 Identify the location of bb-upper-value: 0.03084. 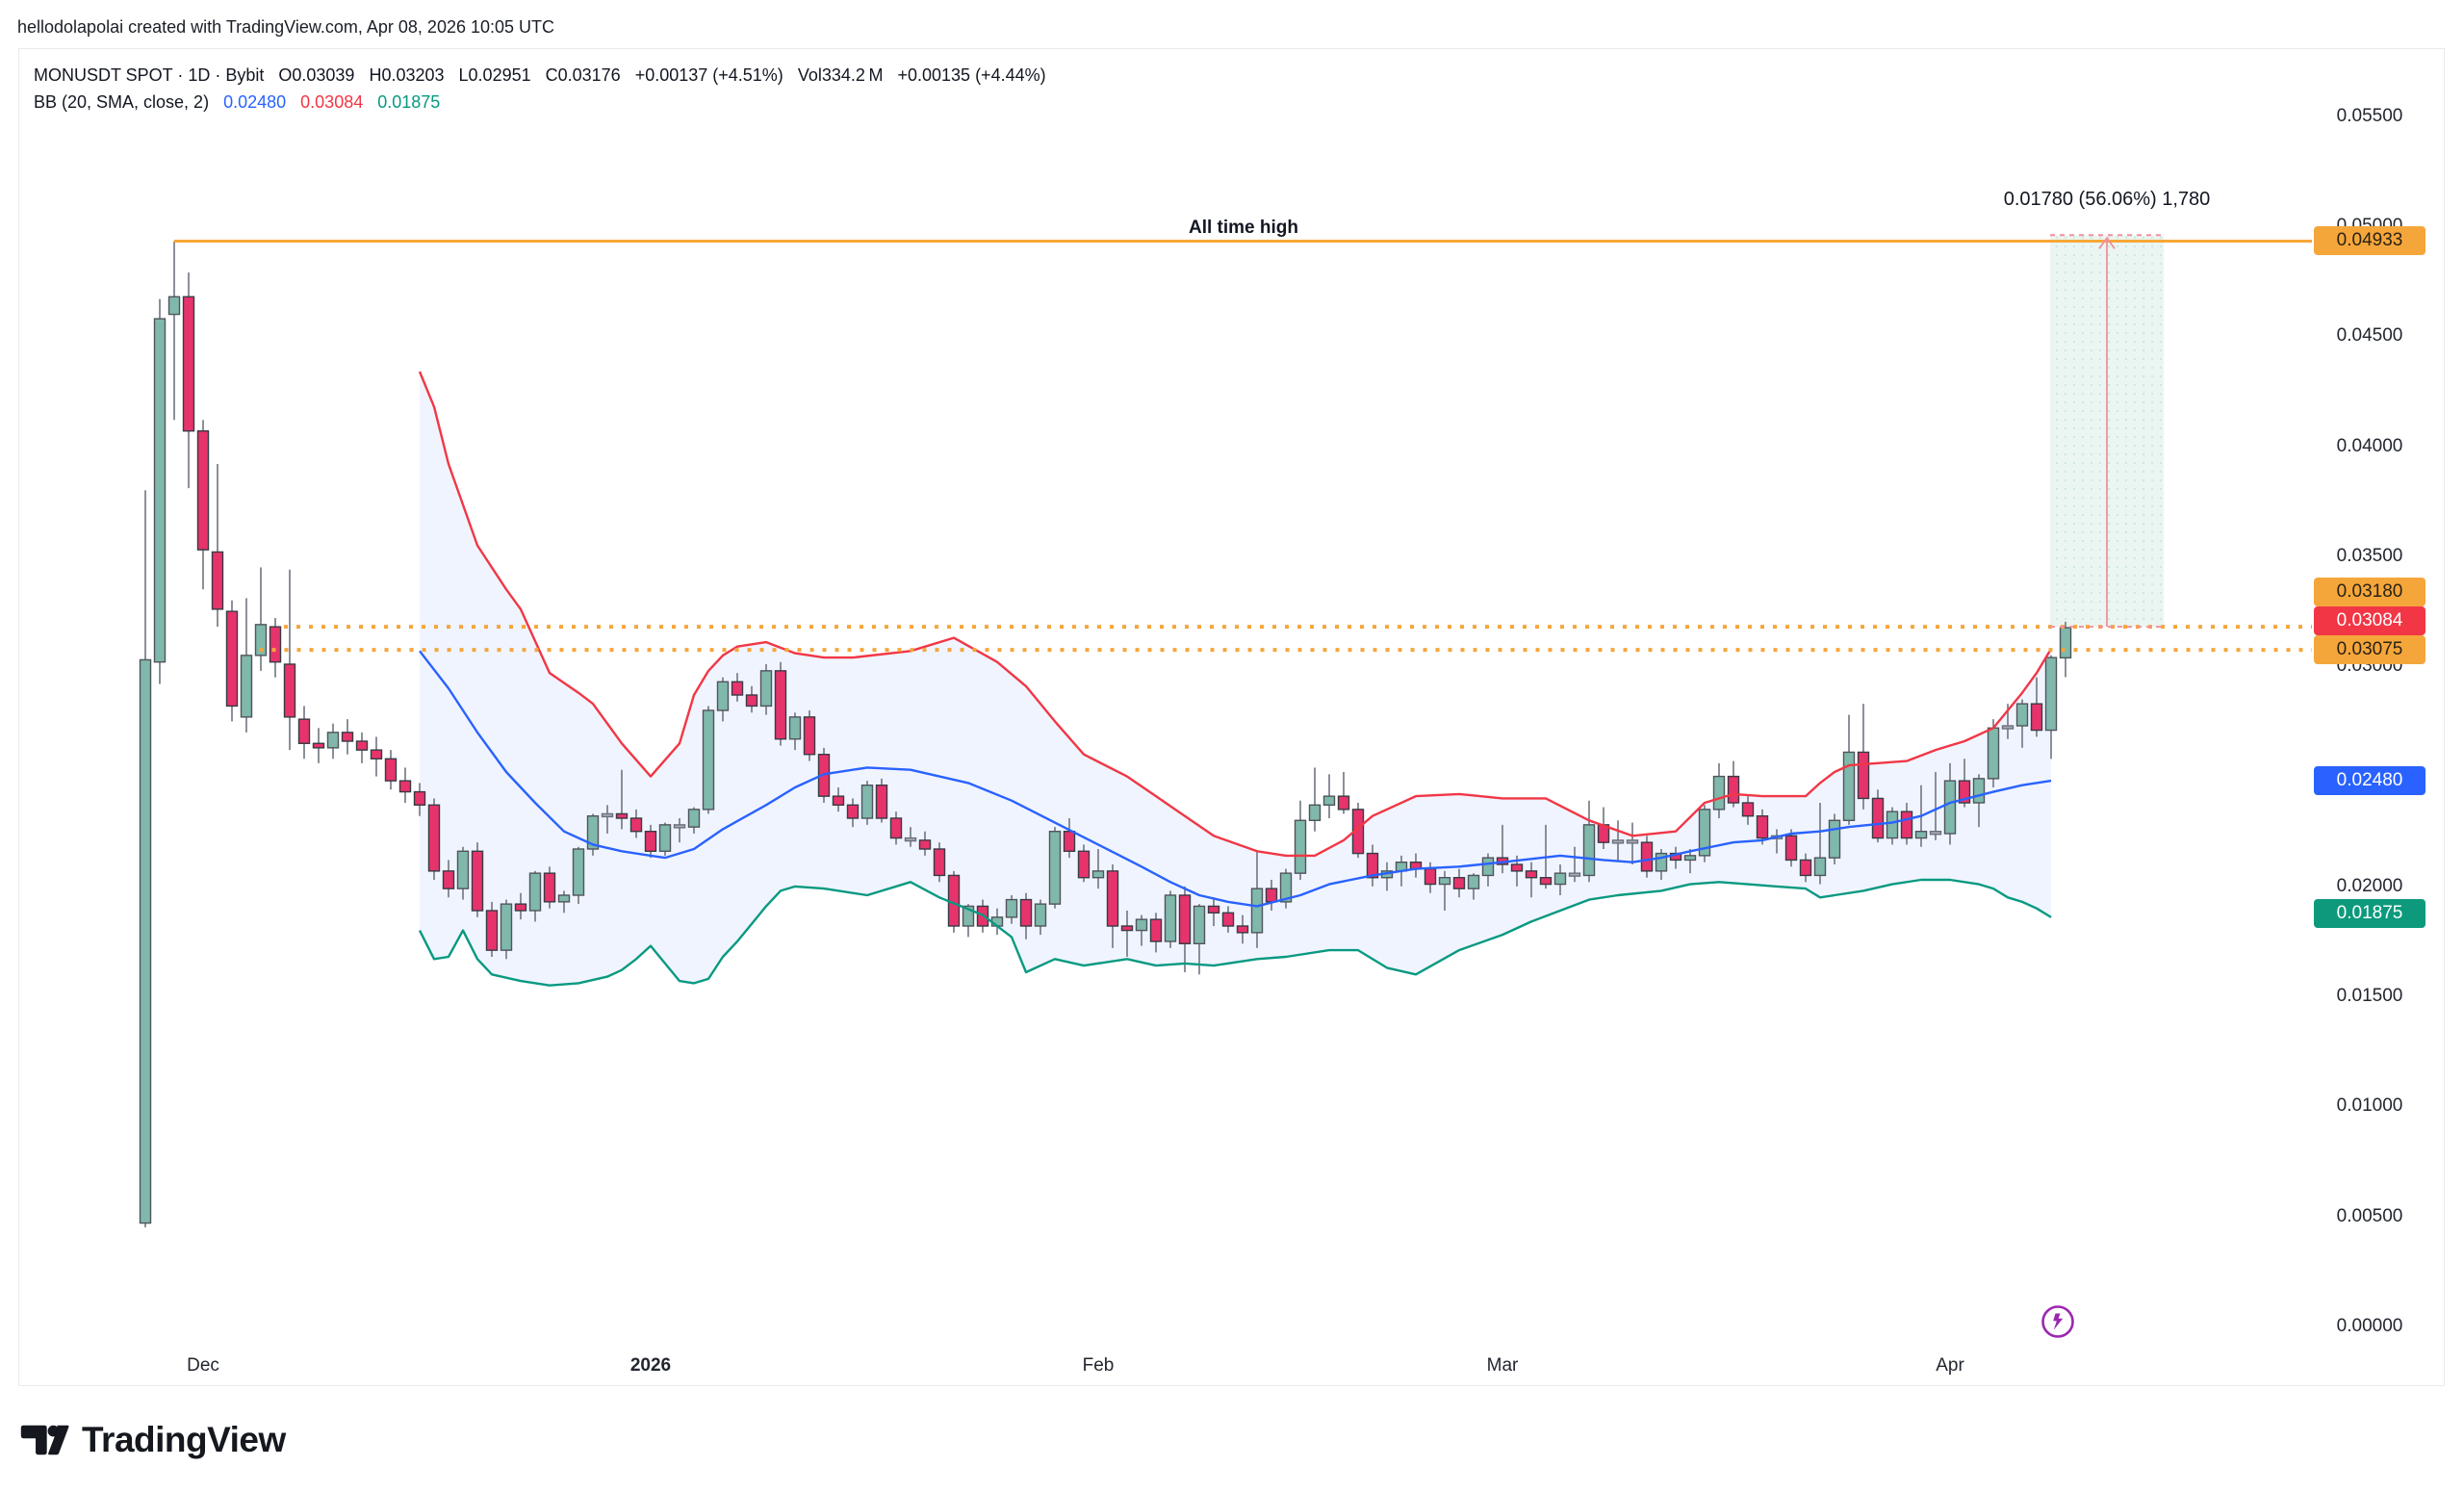
(332, 102).